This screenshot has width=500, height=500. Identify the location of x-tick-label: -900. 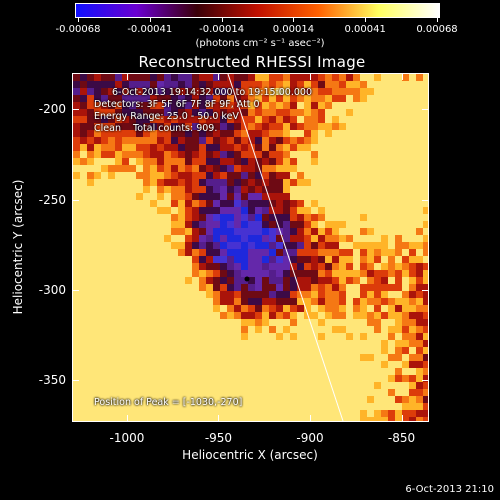
(310, 438).